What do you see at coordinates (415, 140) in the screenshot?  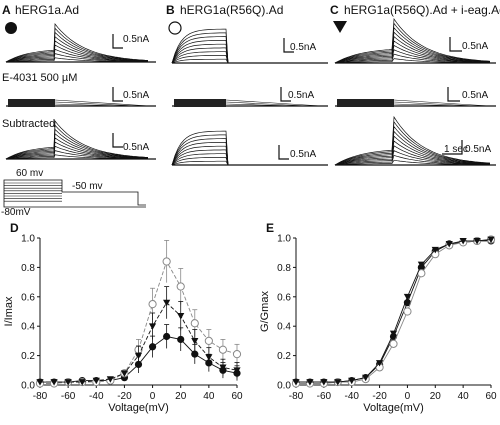 I see `trace-c-subtracted` at bounding box center [415, 140].